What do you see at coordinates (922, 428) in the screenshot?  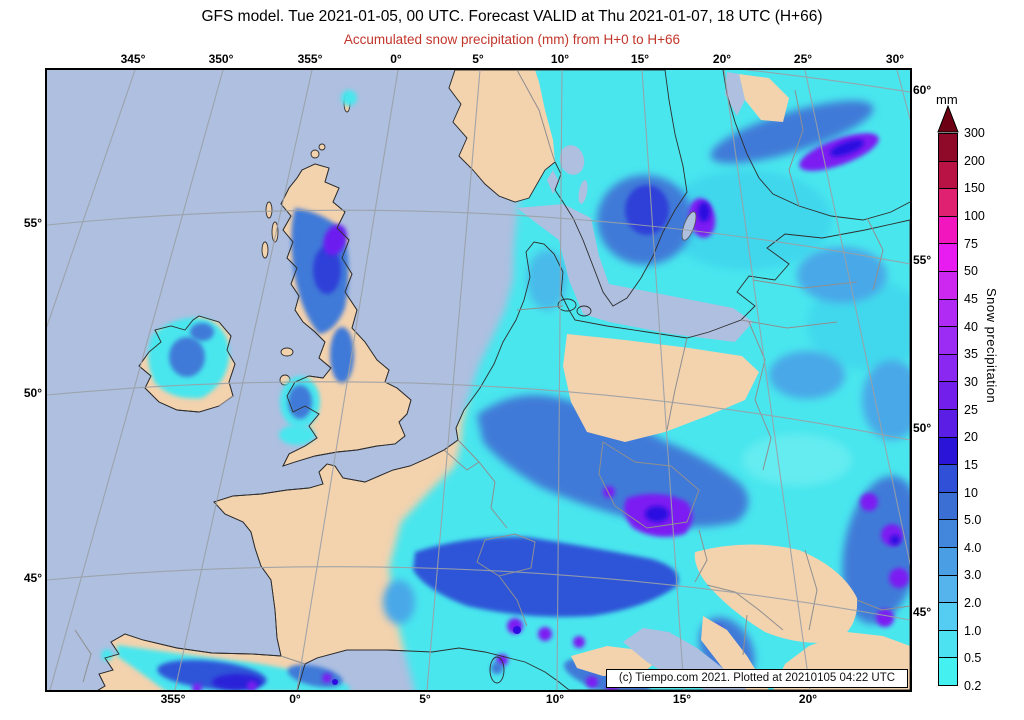 I see `lat-label-right: 50°` at bounding box center [922, 428].